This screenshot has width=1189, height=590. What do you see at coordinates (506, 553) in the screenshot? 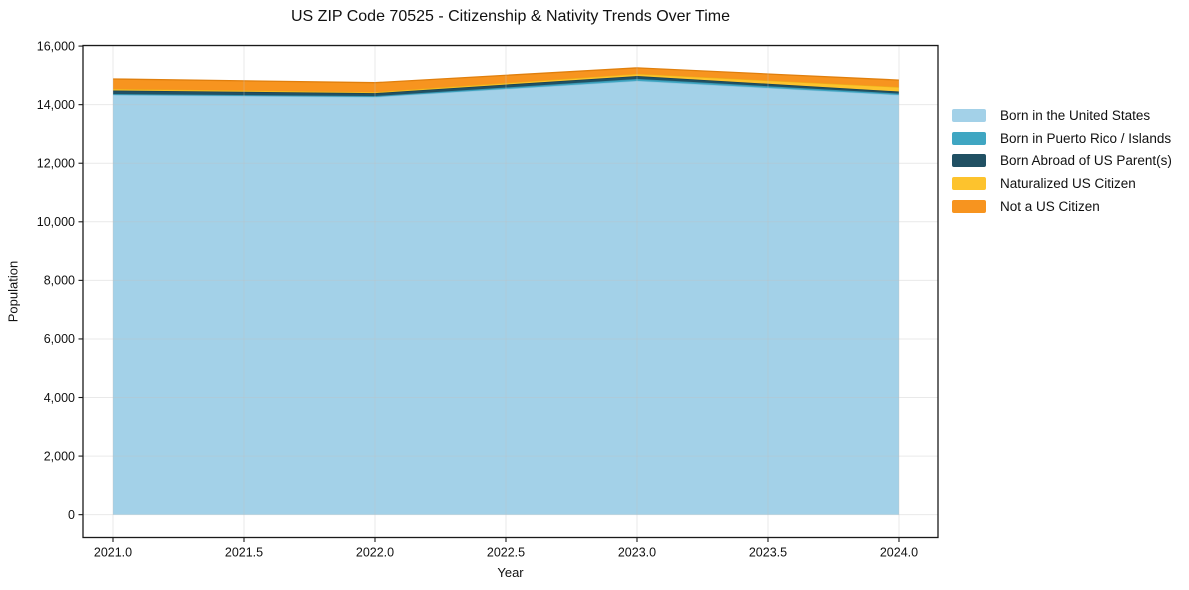
I see `x-tick-label: 2022.5` at bounding box center [506, 553].